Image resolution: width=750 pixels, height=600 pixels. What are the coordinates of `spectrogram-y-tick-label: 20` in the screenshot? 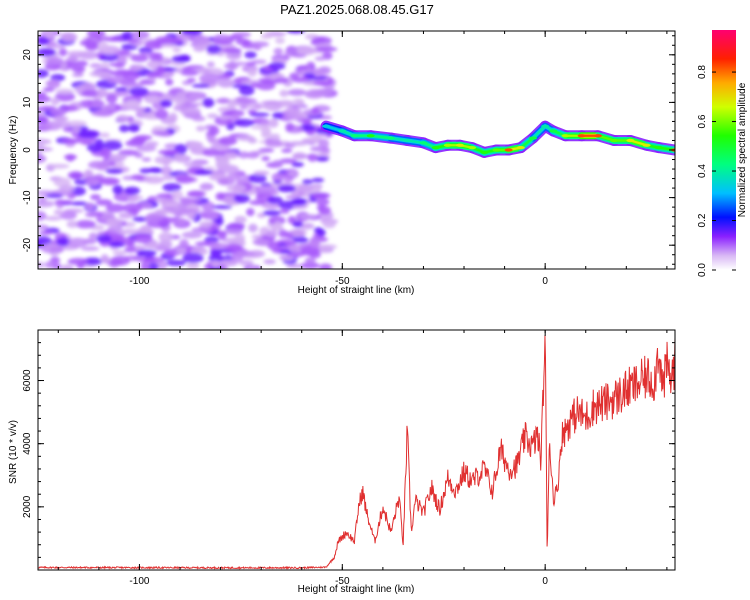 It's located at (27, 55).